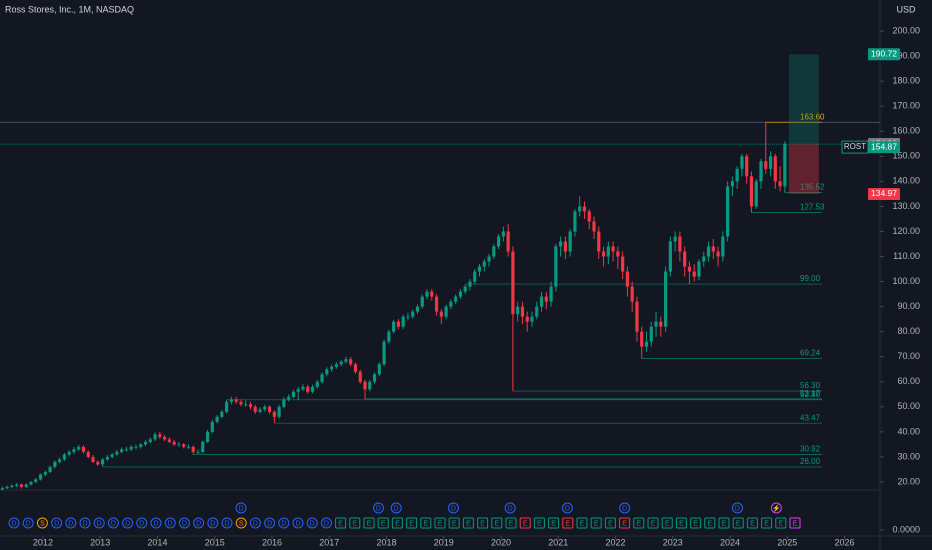 The height and width of the screenshot is (550, 932). Describe the element at coordinates (906, 9) in the screenshot. I see `currency: USD` at that location.